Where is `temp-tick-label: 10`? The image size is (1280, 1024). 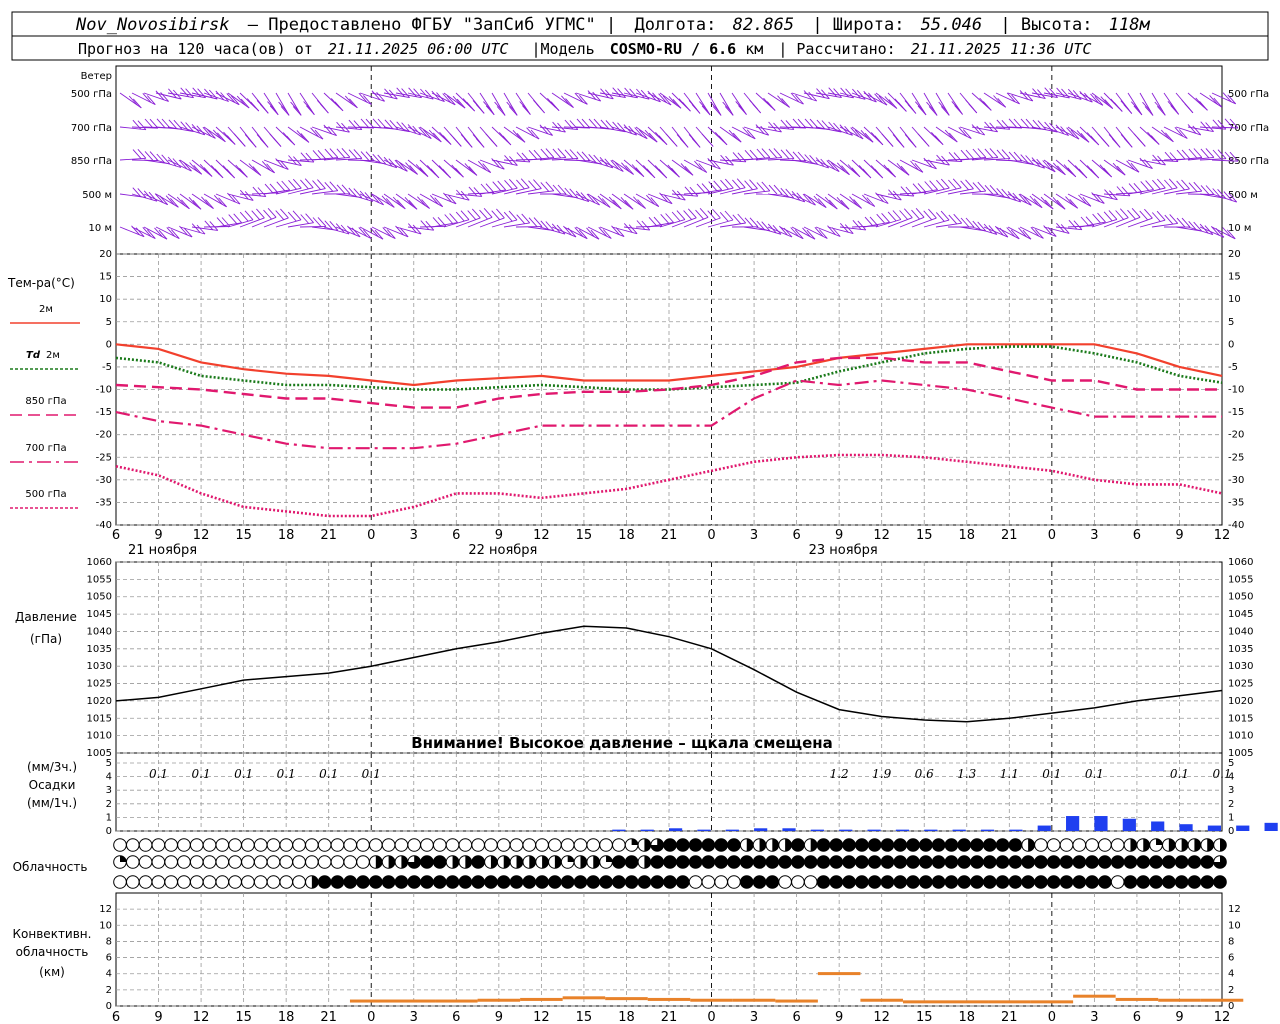 temp-tick-label: 10 is located at coordinates (1234, 299).